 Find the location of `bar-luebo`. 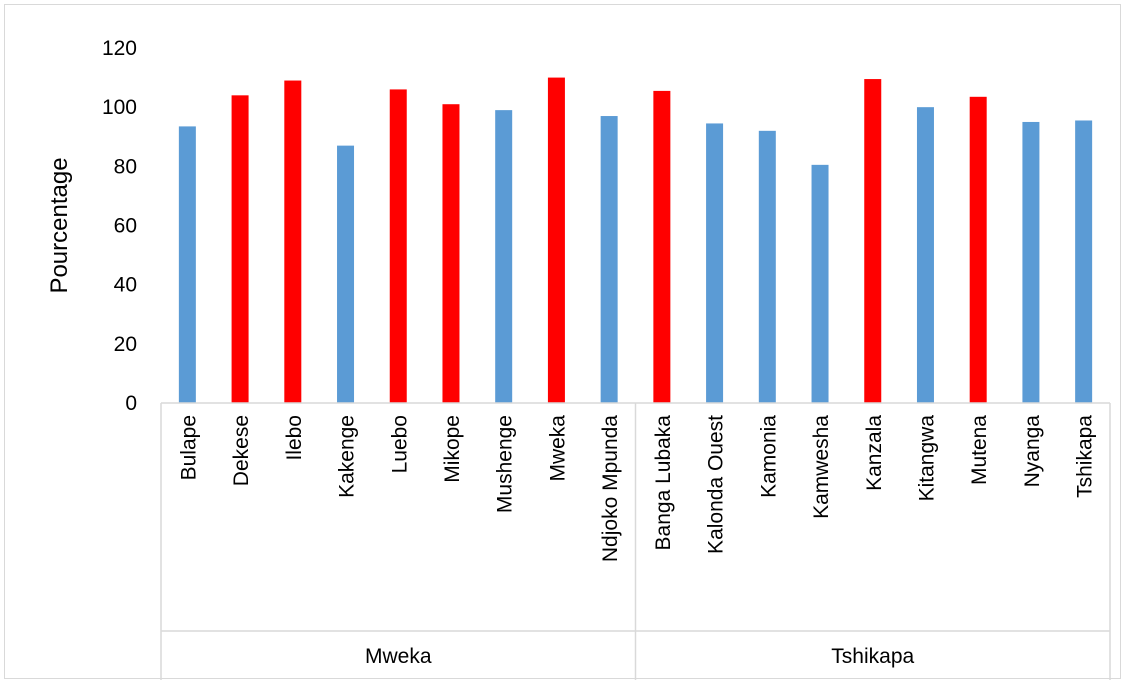

bar-luebo is located at coordinates (398, 246).